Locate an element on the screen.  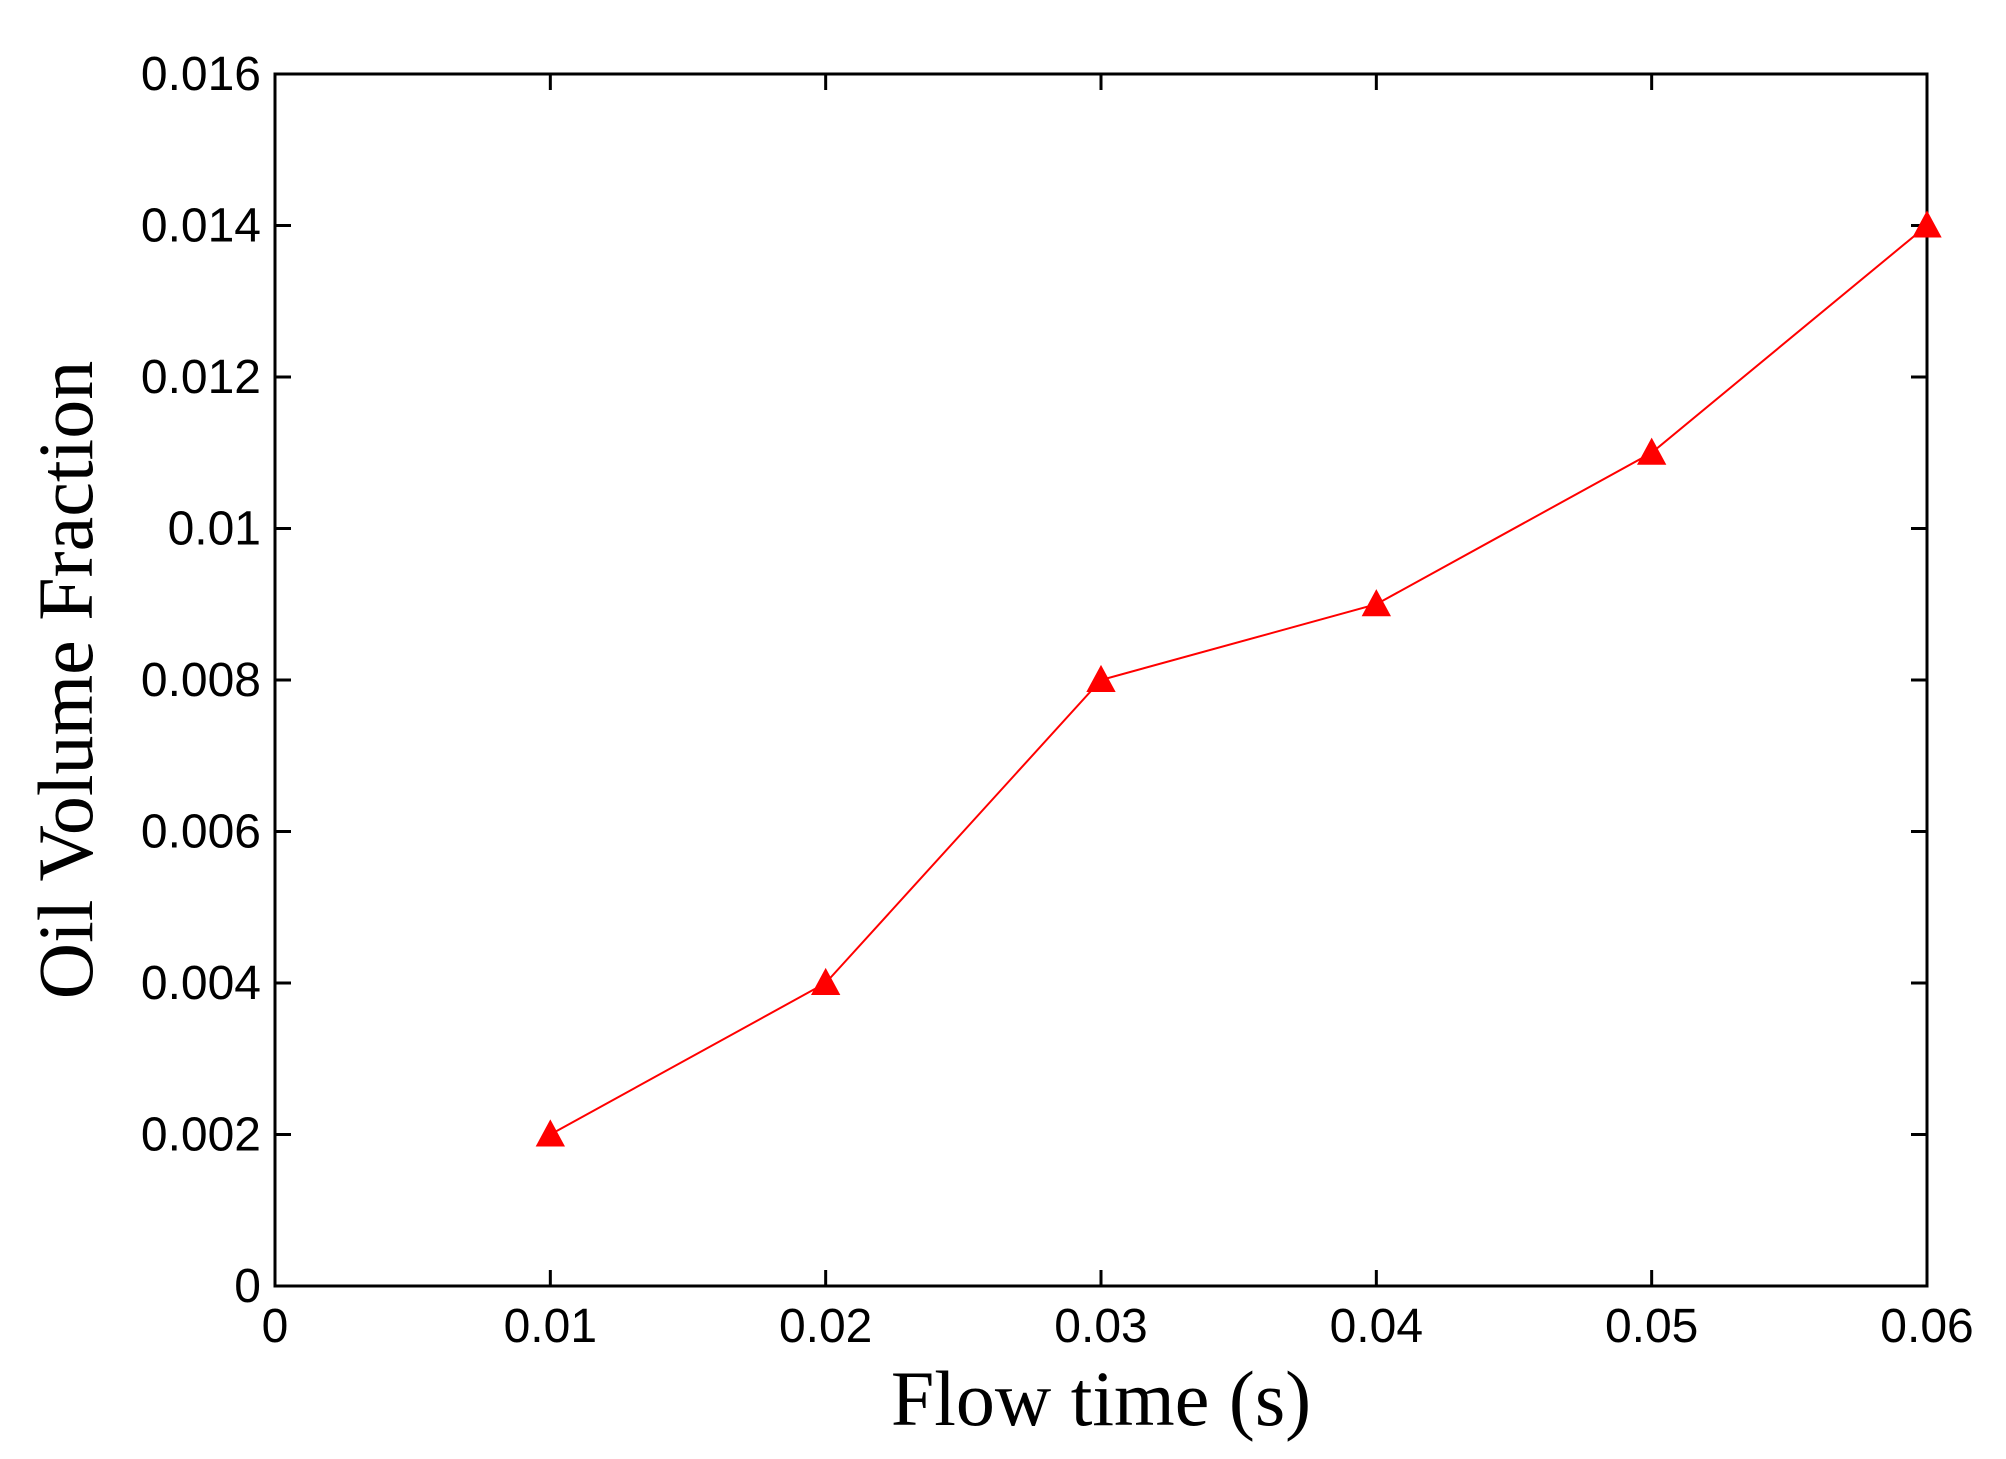
y-tick-label: 0.008 is located at coordinates (201, 680).